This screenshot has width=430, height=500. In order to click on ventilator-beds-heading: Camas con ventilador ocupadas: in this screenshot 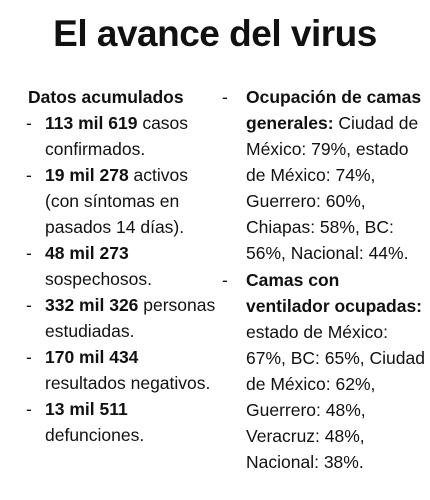, I will do `click(334, 293)`.